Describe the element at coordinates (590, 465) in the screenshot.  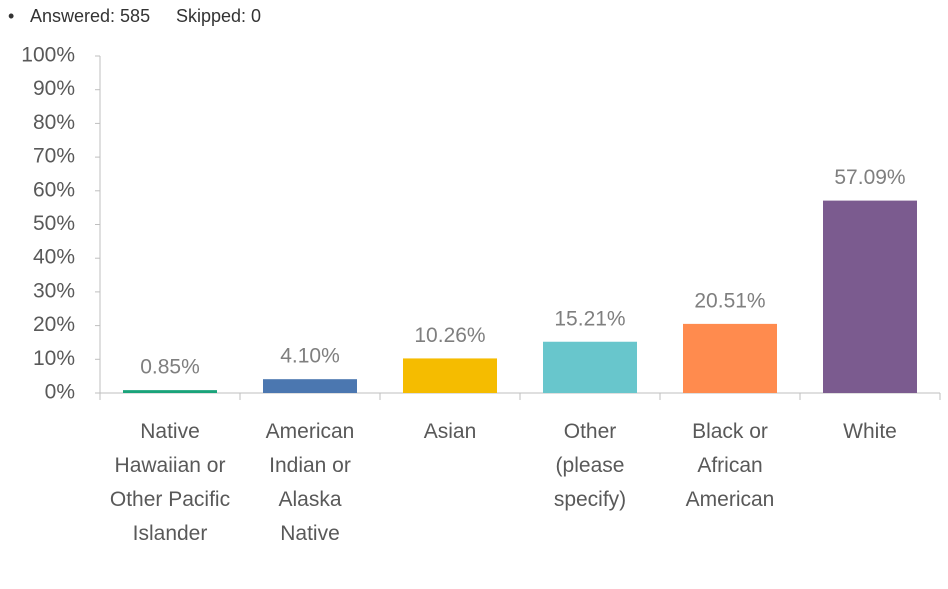
I see `x-tick-label: Other (please specify)` at that location.